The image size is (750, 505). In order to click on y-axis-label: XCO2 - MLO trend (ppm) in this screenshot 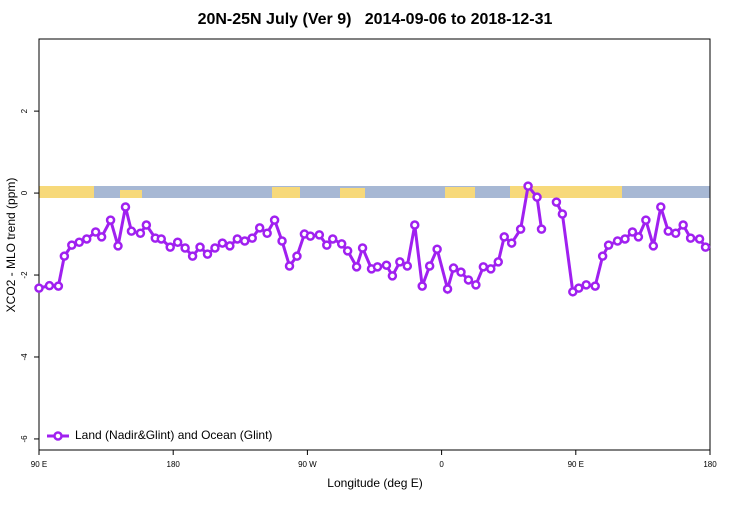, I will do `click(11, 245)`.